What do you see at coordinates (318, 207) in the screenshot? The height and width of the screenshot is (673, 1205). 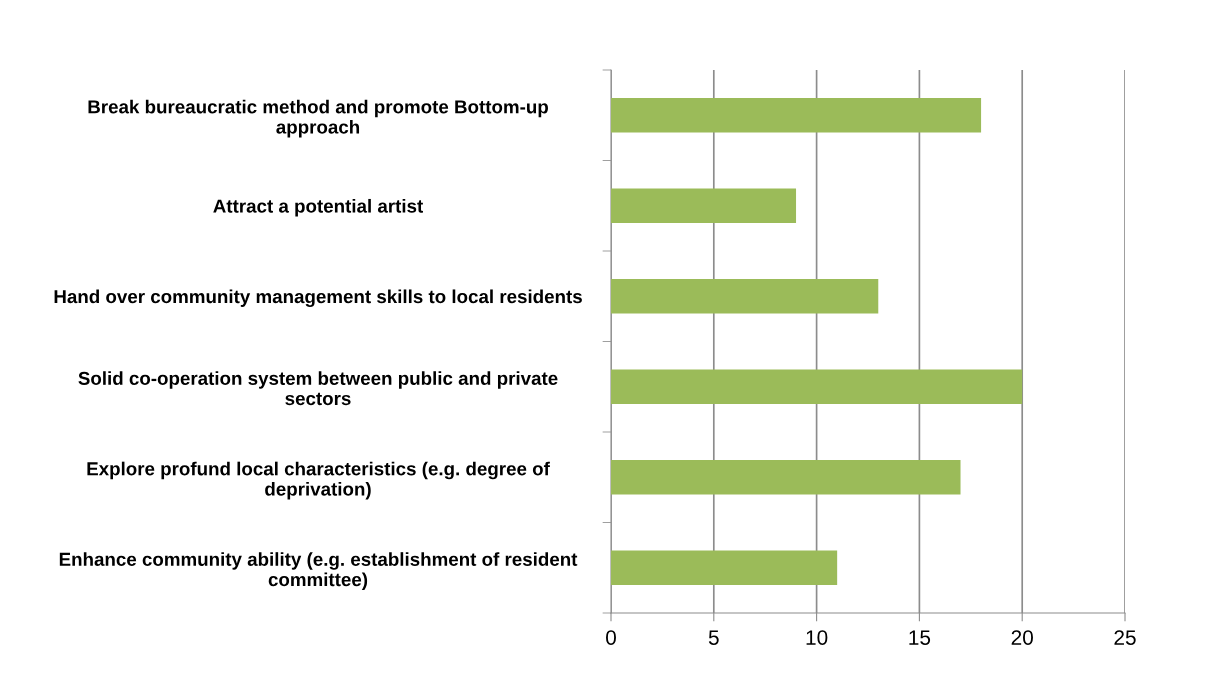 I see `y-tick-label: Attract a potential artist` at bounding box center [318, 207].